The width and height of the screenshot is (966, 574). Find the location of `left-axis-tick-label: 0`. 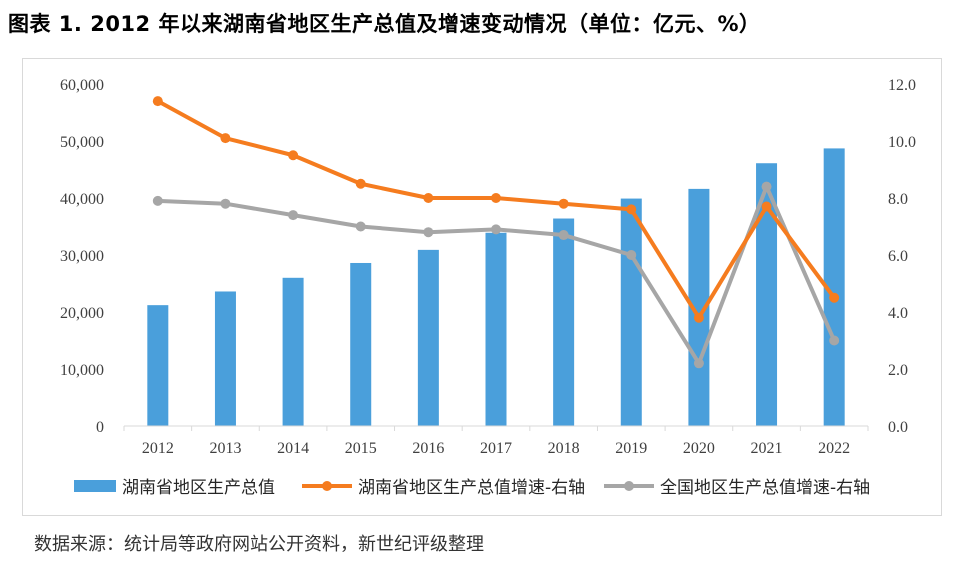

left-axis-tick-label: 0 is located at coordinates (100, 427).